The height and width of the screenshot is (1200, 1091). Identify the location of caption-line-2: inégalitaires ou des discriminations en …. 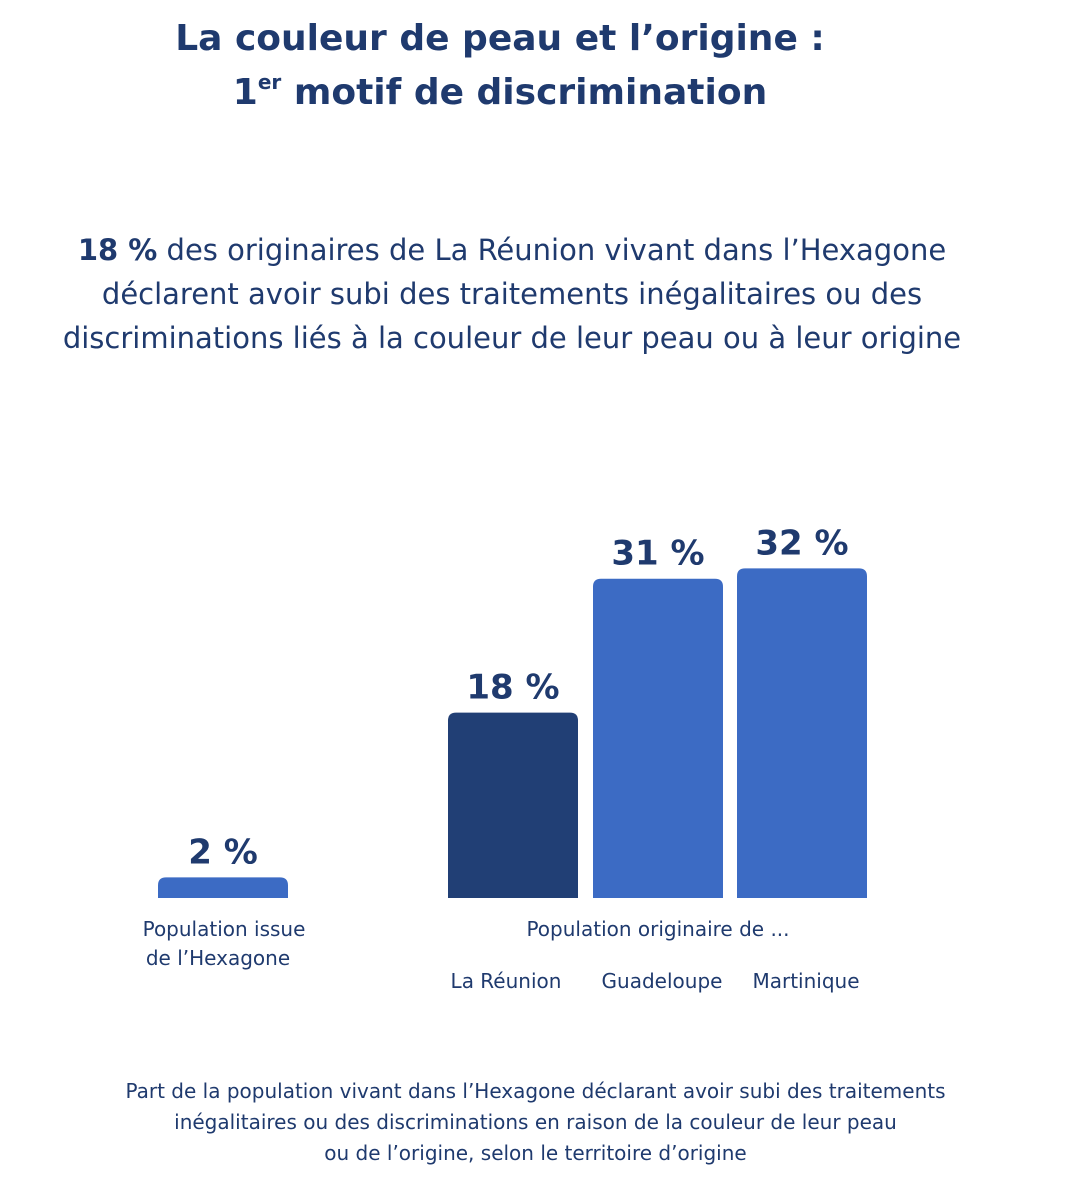
(535, 1122).